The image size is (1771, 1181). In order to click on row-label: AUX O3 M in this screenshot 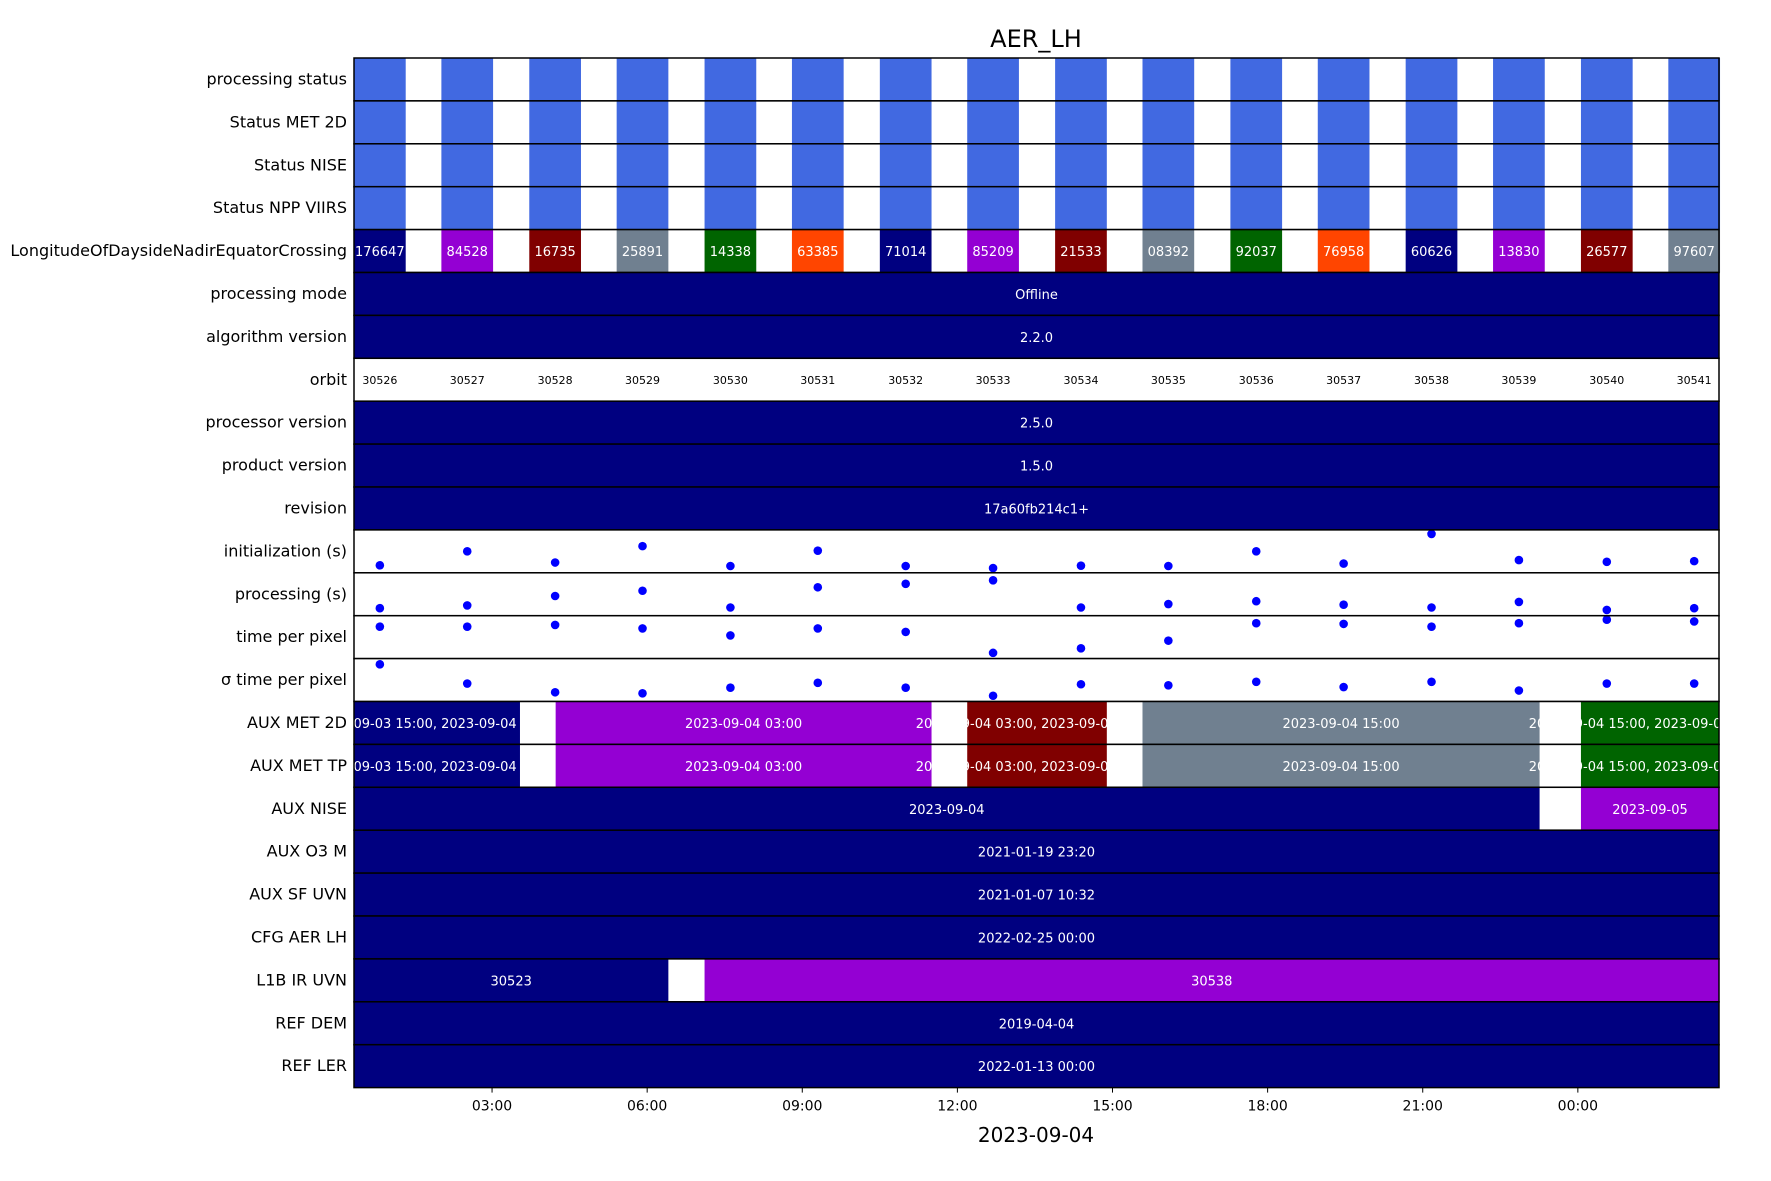, I will do `click(307, 851)`.